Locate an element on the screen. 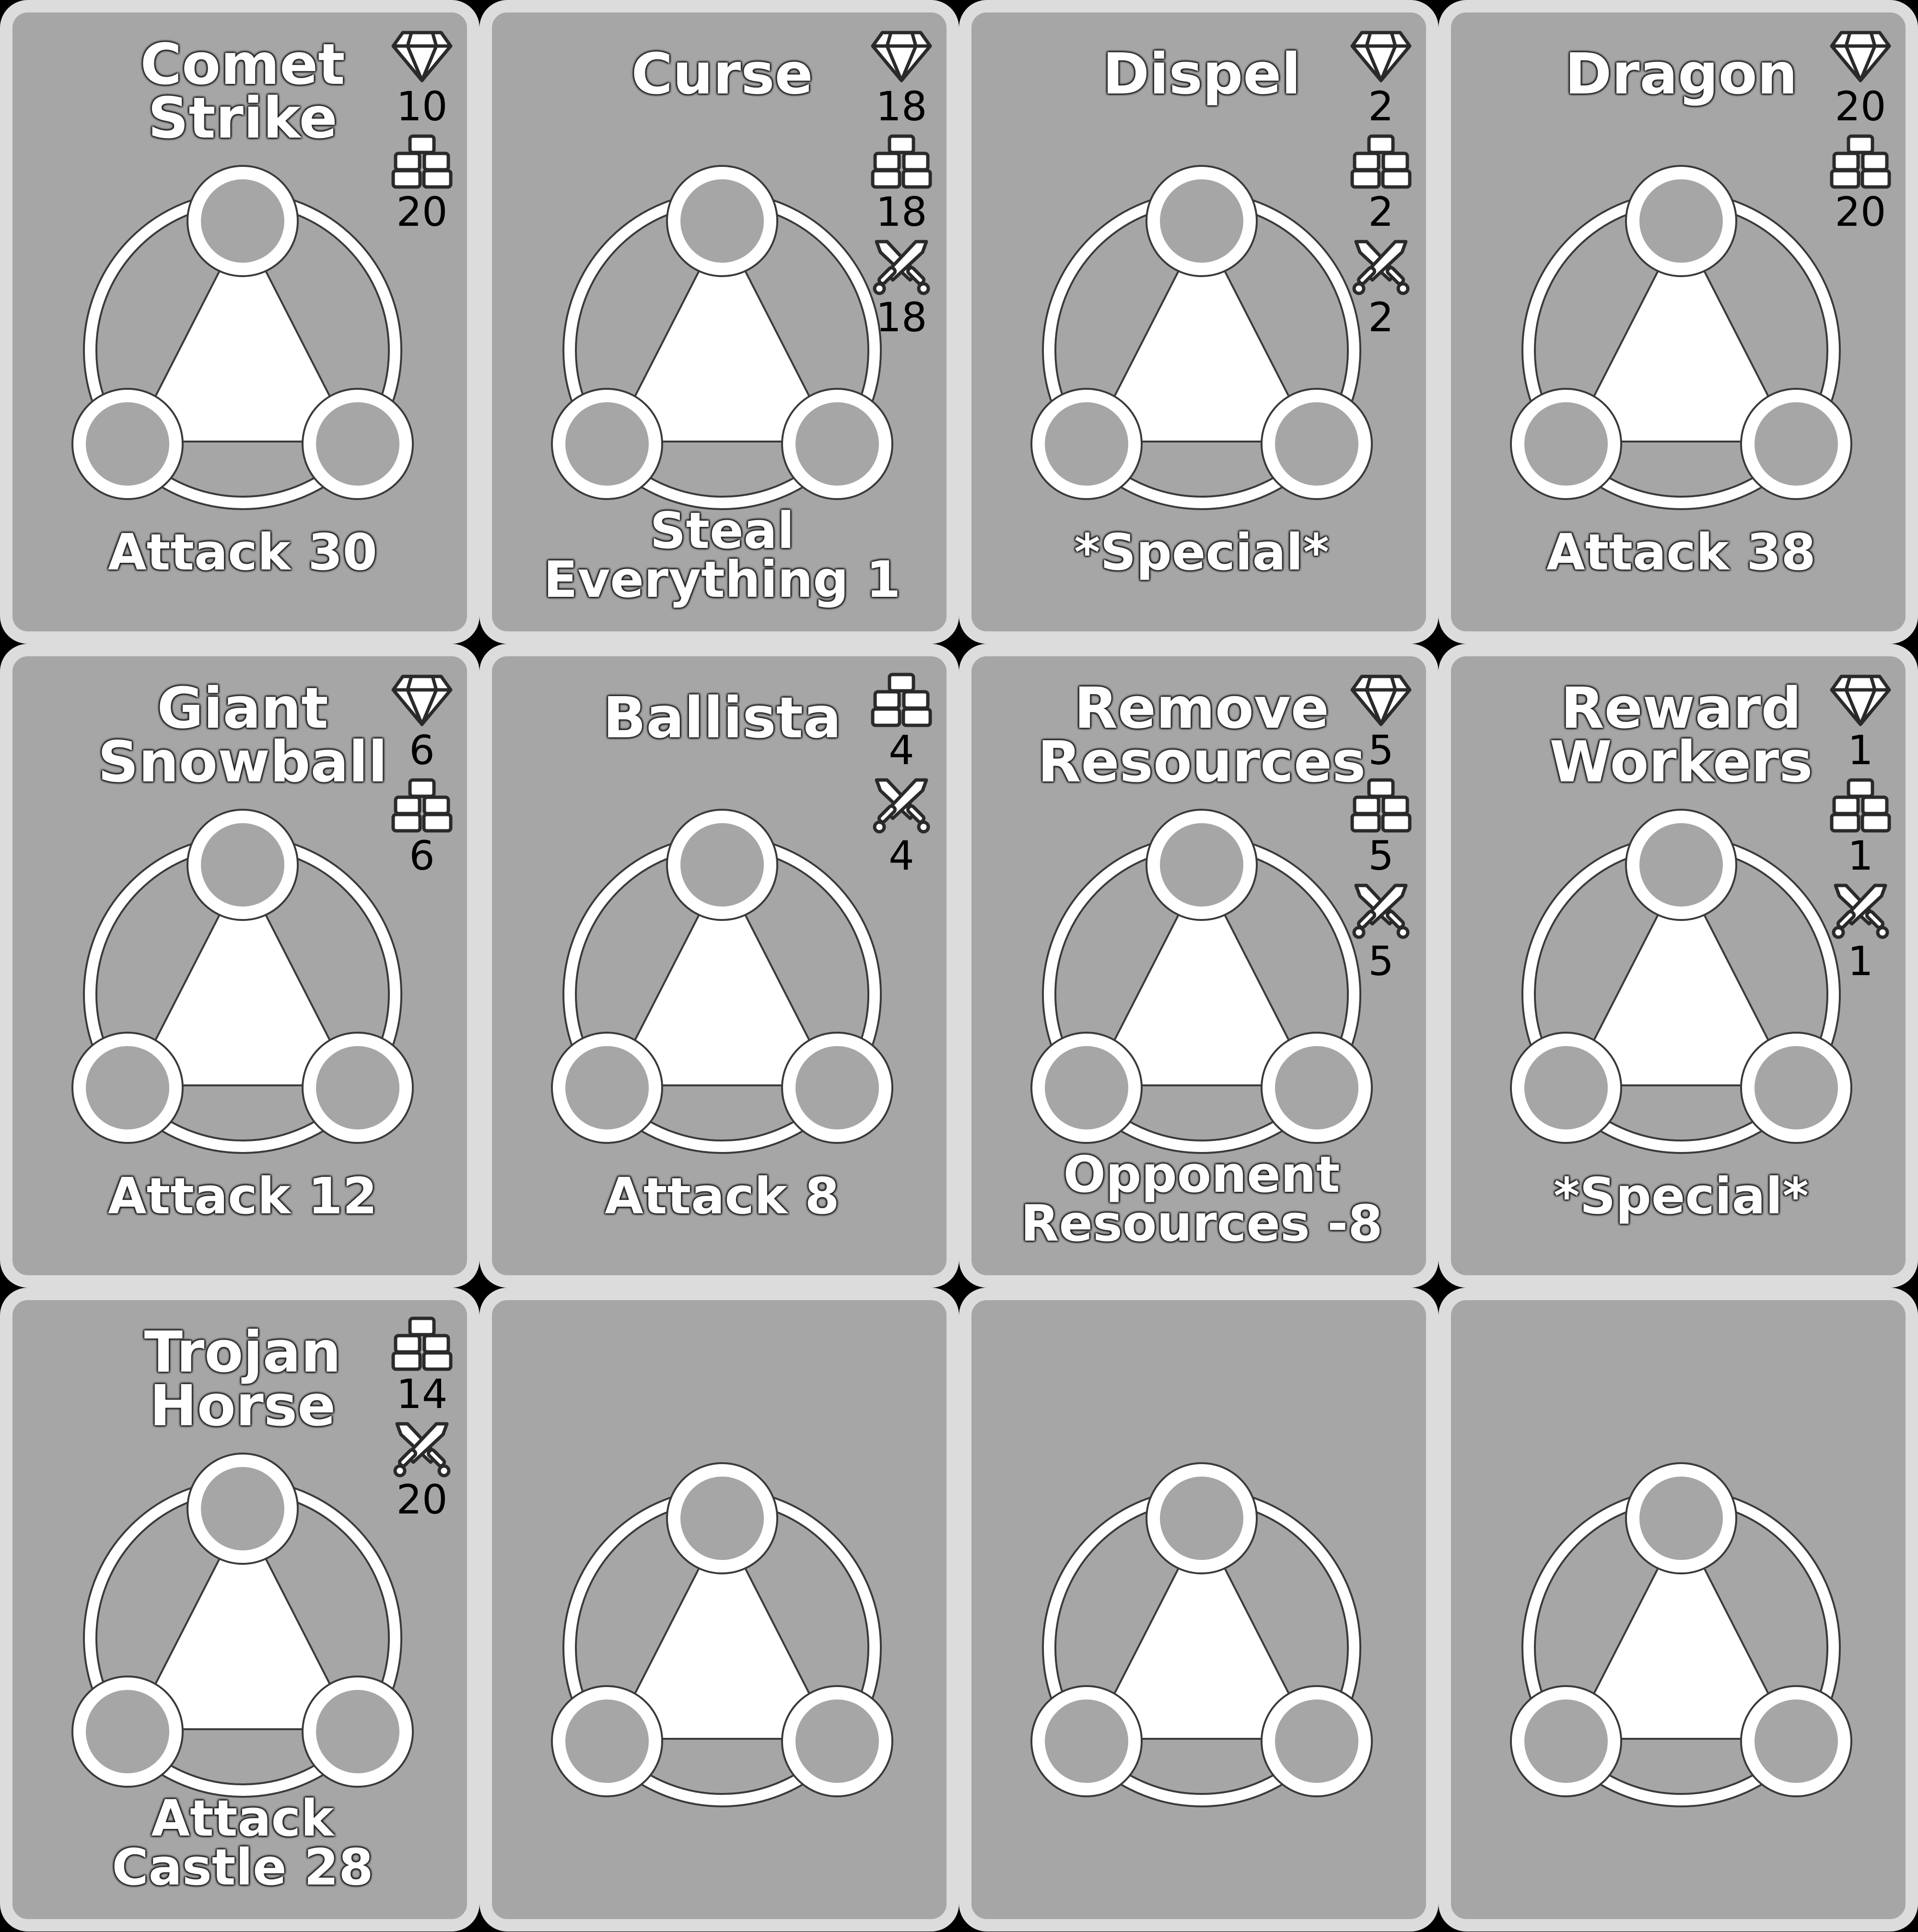 The width and height of the screenshot is (1918, 1932). card-costs: 1 1 1 is located at coordinates (1860, 829).